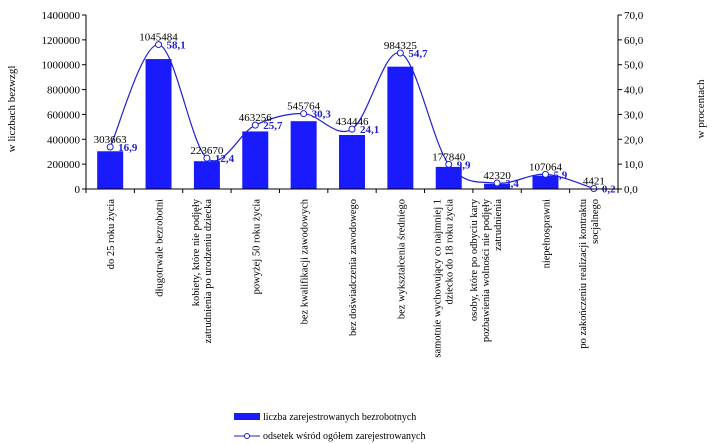  What do you see at coordinates (353, 122) in the screenshot?
I see `bar-value-label: 434446` at bounding box center [353, 122].